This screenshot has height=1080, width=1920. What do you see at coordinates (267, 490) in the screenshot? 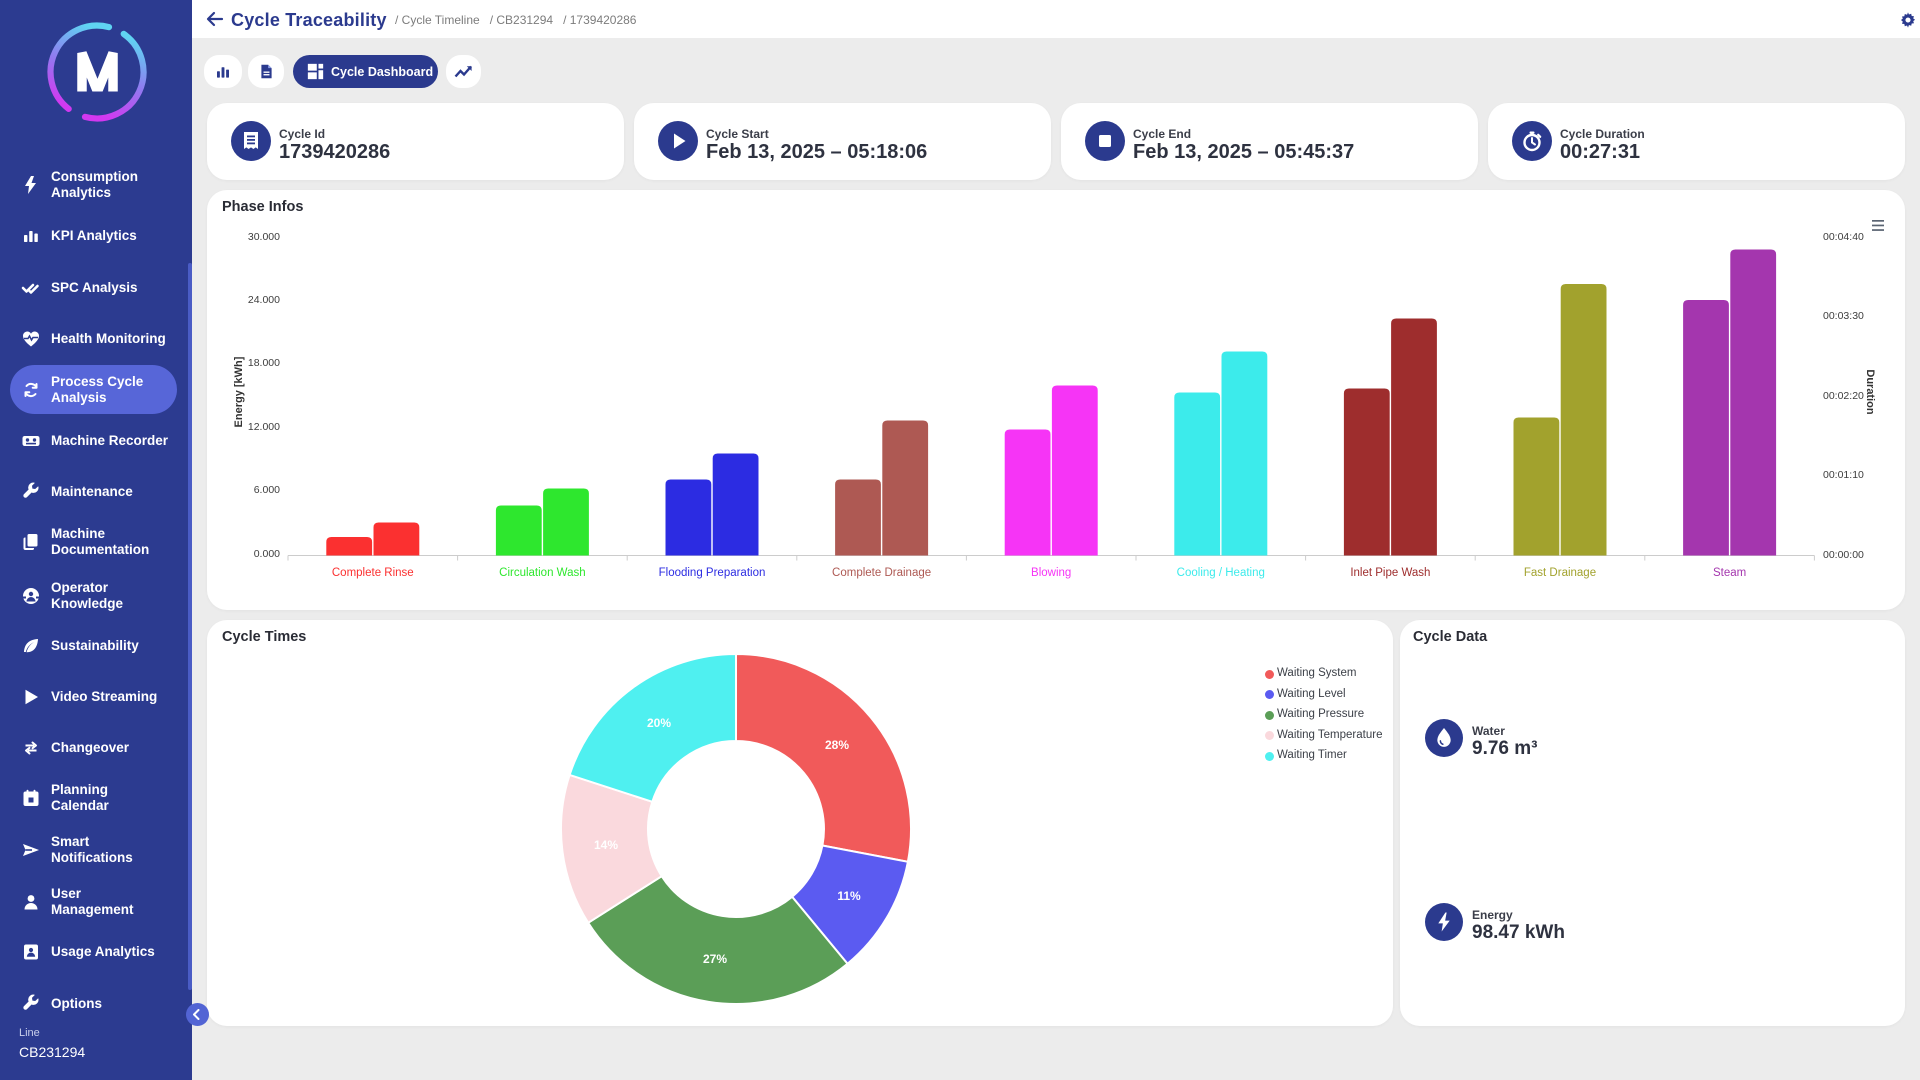
I see `svg-text: 6.000` at bounding box center [267, 490].